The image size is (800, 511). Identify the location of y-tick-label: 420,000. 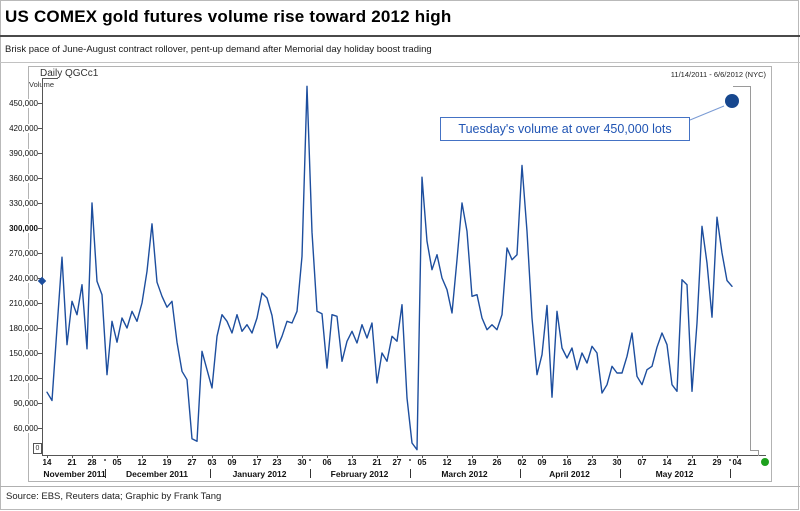
(20, 128).